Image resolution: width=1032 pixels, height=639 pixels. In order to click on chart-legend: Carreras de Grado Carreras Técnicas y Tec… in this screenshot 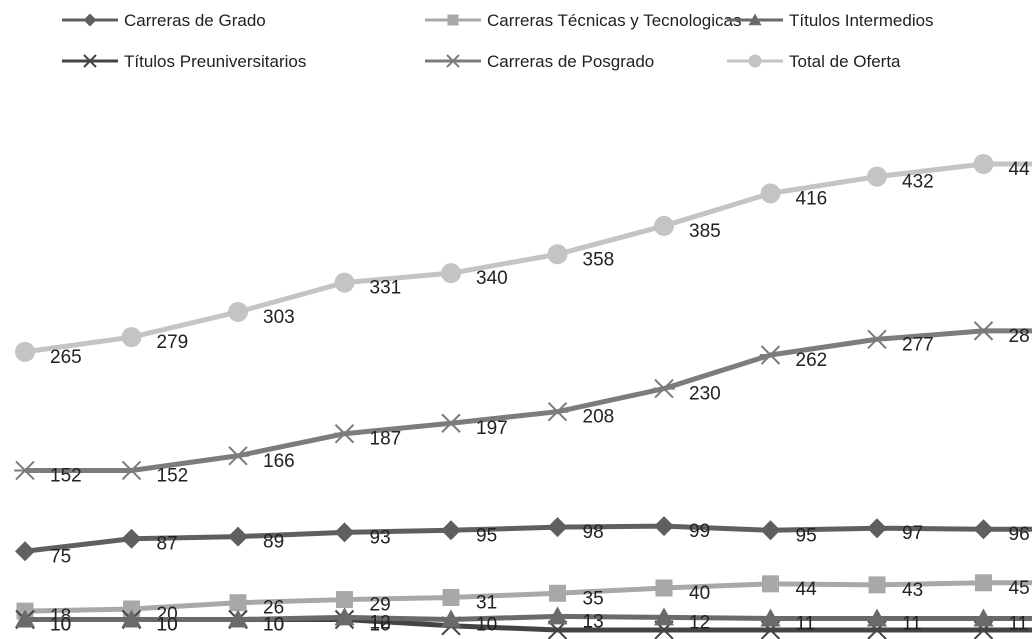, I will do `click(498, 41)`.